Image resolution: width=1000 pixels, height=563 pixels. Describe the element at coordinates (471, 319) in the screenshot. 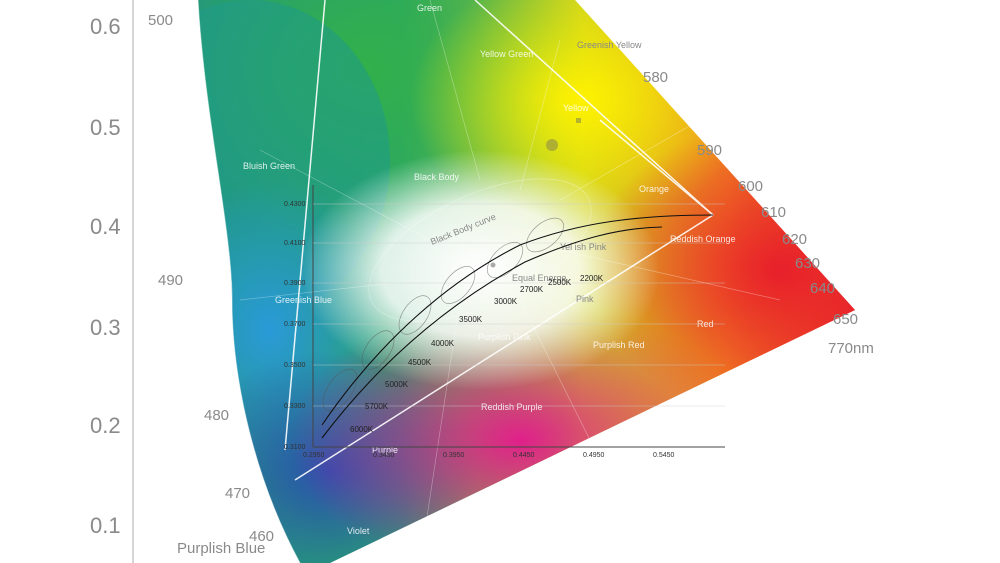

I see `cct-label: 3500K` at that location.